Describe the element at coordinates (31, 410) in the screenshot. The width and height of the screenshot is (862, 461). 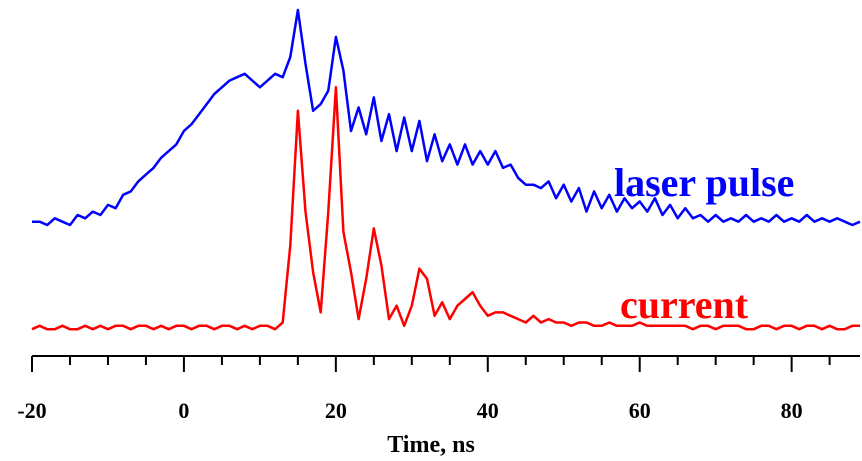
I see `x-tick-label: -20` at that location.